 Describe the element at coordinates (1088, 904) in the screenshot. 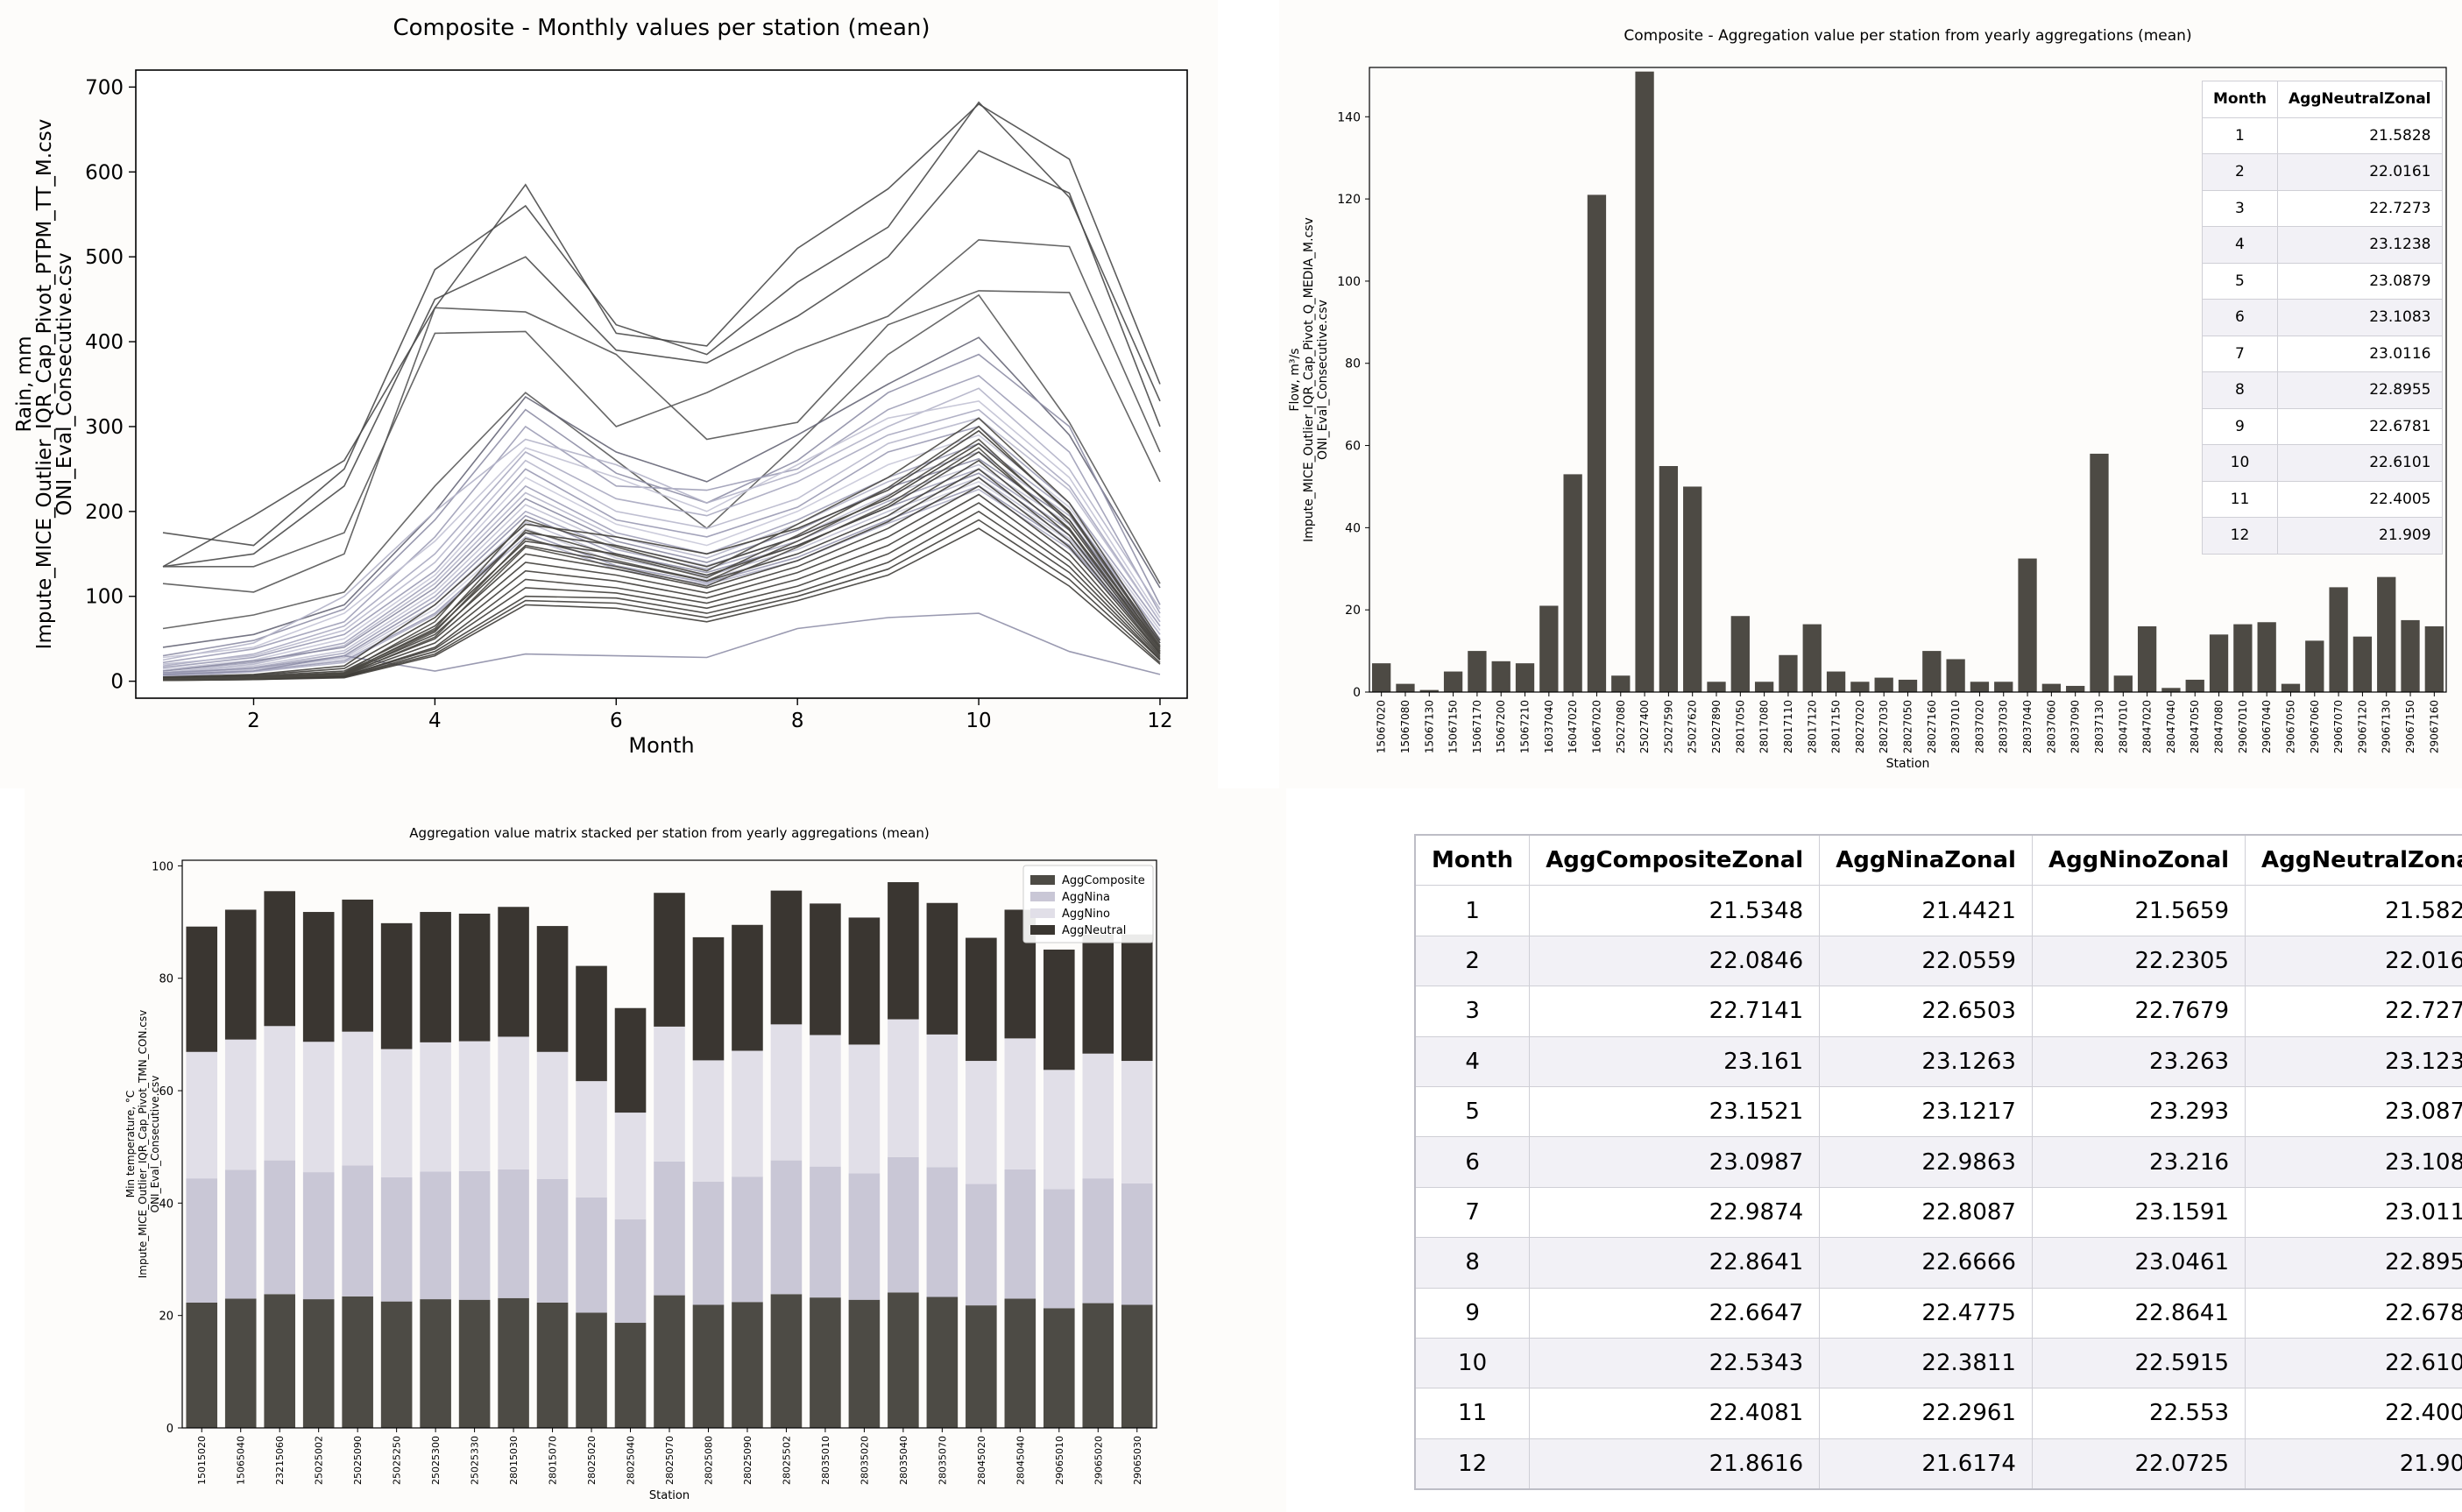

I see `legend-box` at that location.